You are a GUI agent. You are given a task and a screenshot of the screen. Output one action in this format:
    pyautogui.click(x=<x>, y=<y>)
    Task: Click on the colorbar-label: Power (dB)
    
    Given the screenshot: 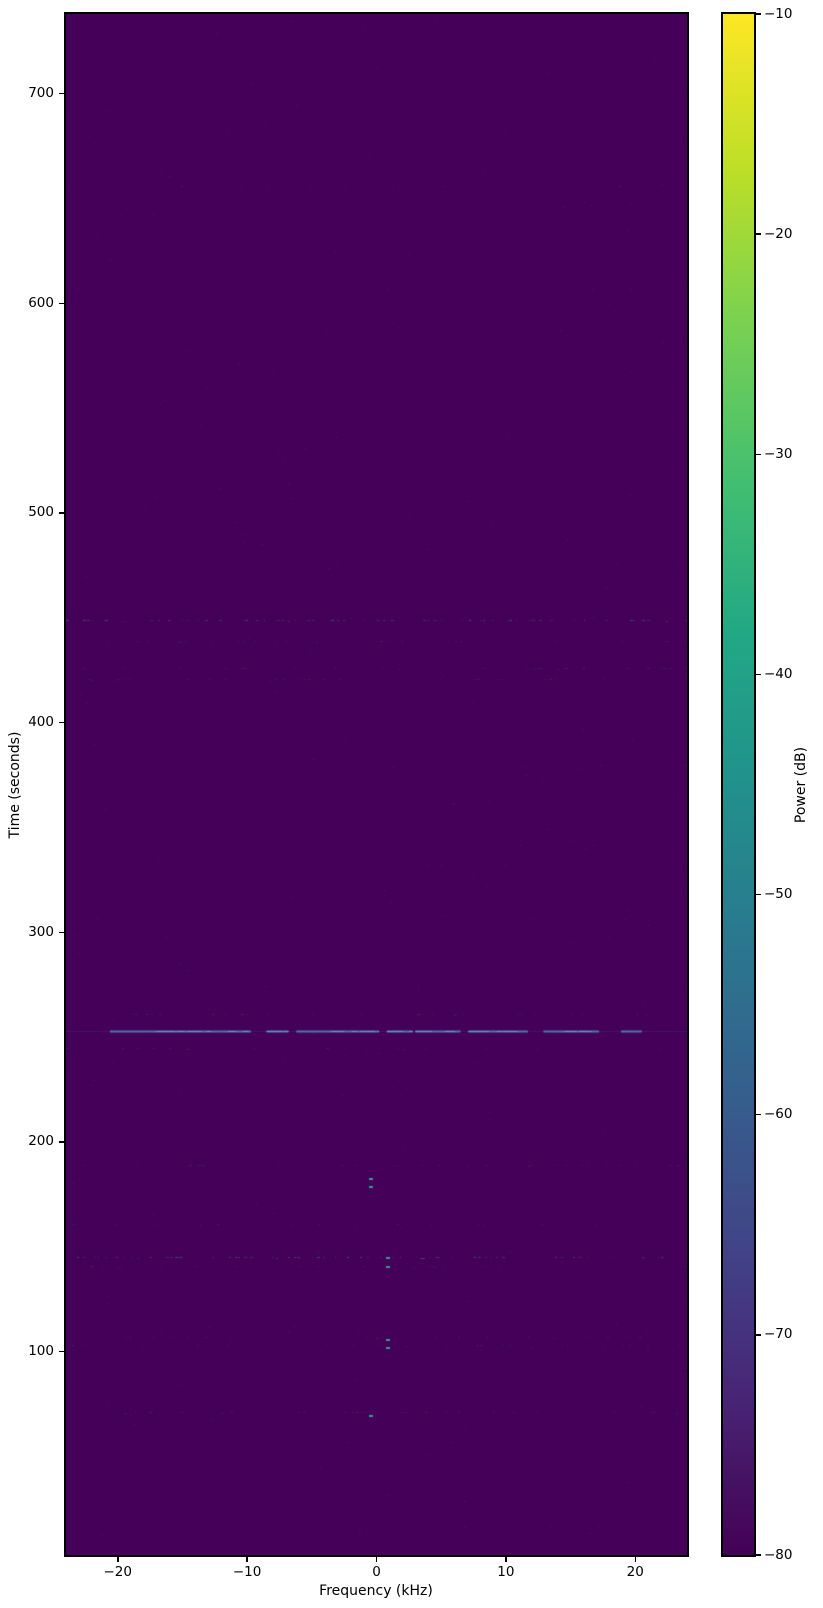 What is the action you would take?
    pyautogui.click(x=801, y=785)
    